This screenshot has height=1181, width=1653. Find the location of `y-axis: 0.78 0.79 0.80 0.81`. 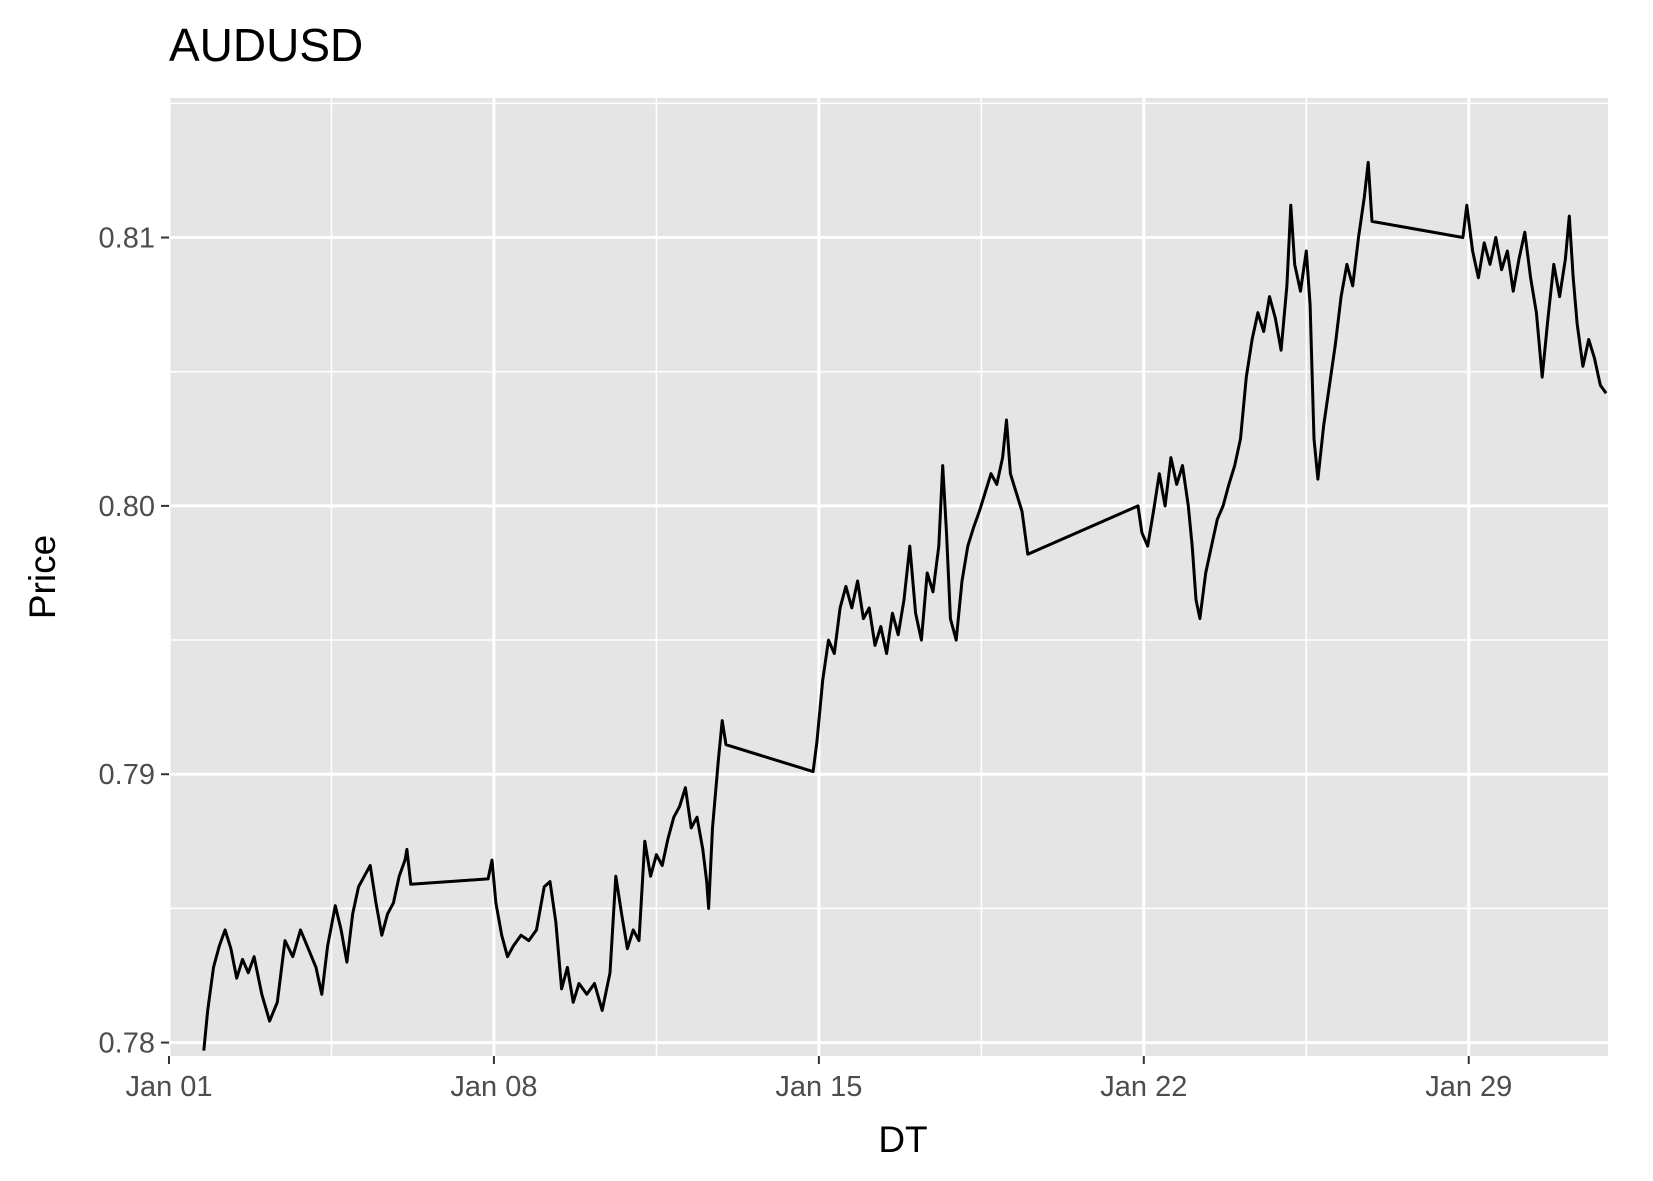

y-axis: 0.78 0.79 0.80 0.81 is located at coordinates (134, 641).